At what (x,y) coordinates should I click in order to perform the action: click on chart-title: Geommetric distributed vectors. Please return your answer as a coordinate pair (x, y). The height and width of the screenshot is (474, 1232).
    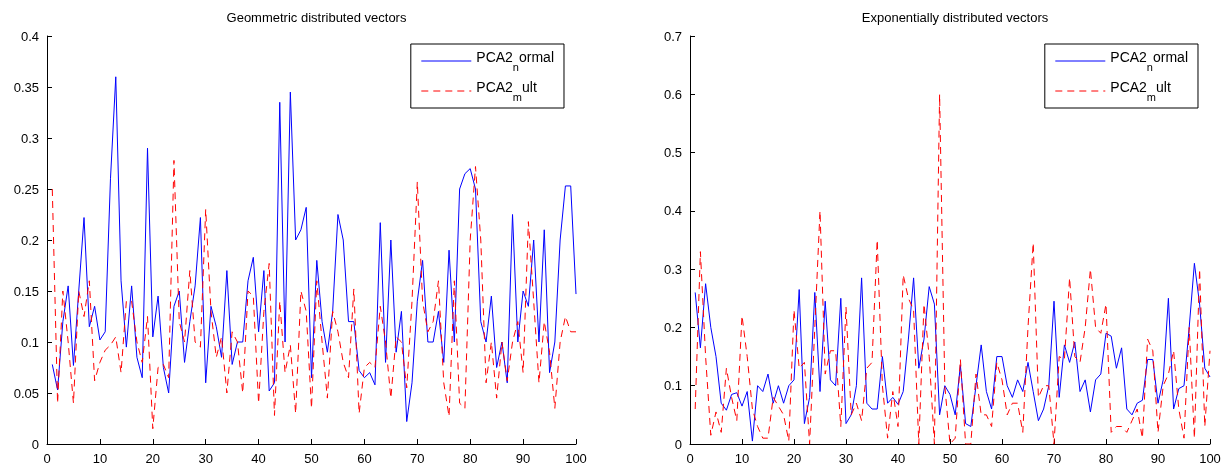
    Looking at the image, I should click on (316, 17).